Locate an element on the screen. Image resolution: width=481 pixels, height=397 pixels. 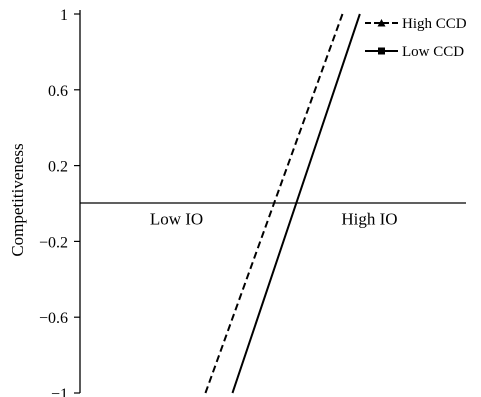
legend: High CCD Low CCD is located at coordinates (416, 38).